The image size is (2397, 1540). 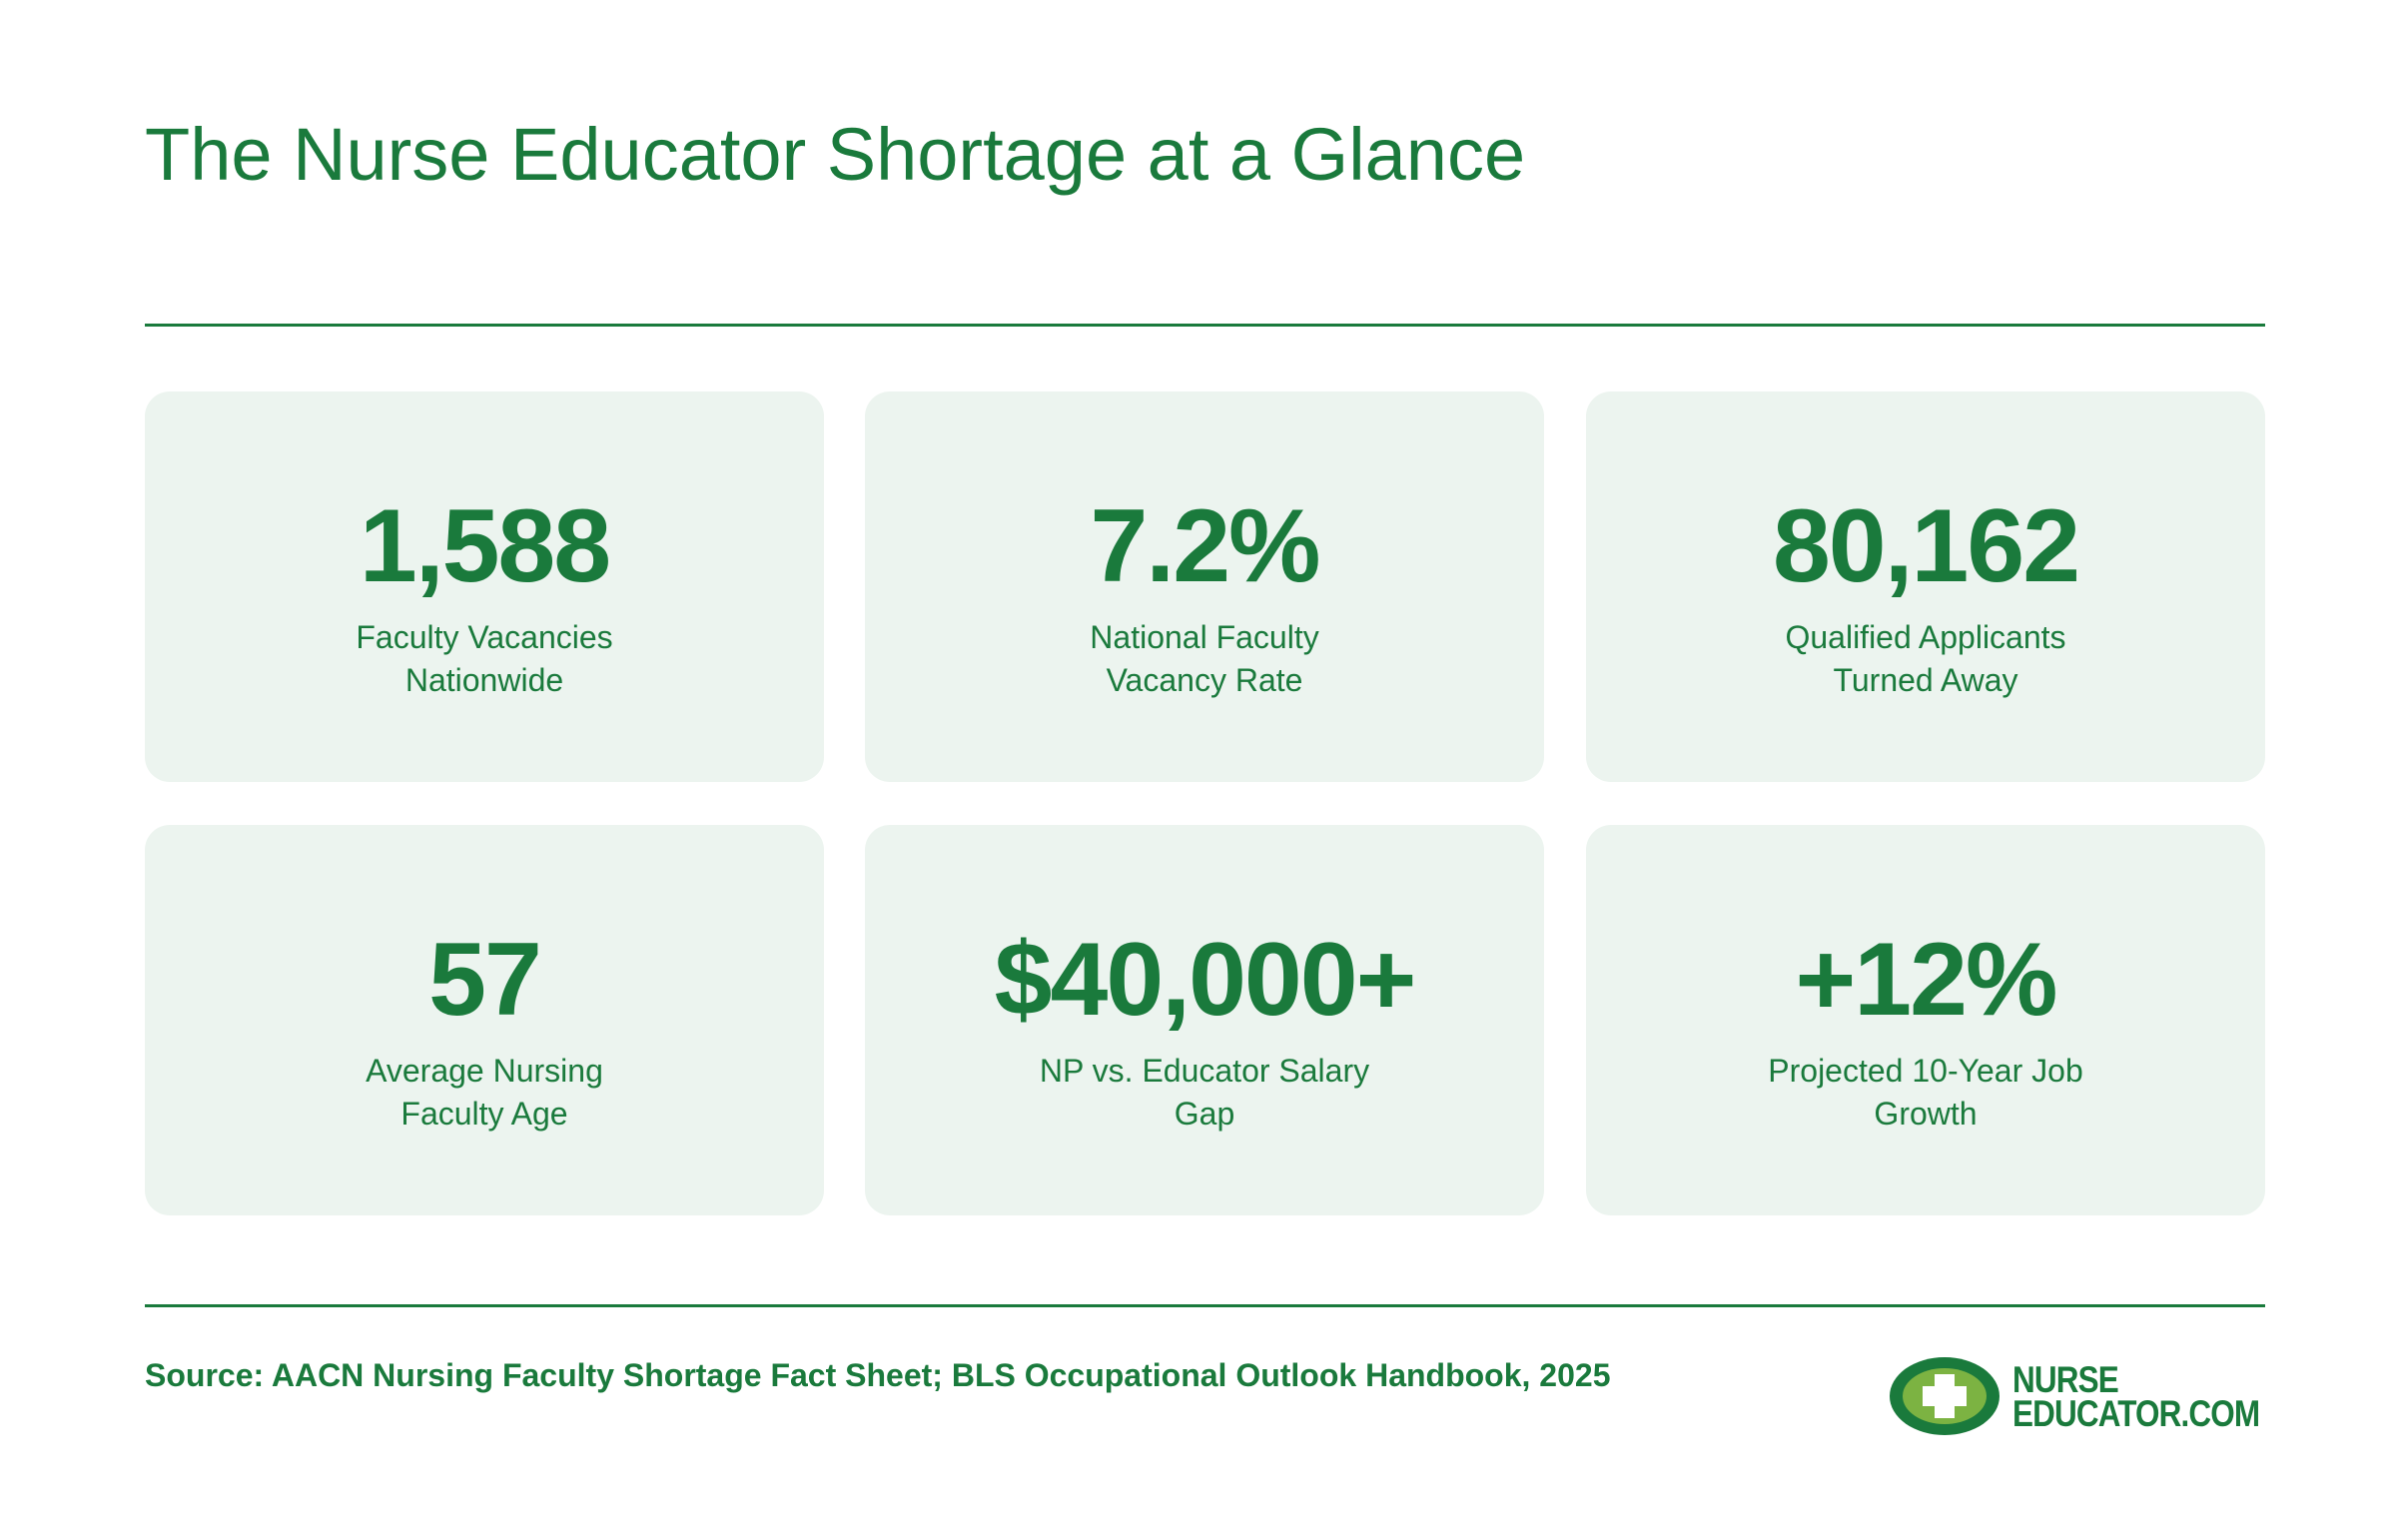 What do you see at coordinates (485, 980) in the screenshot?
I see `stat-value: 57` at bounding box center [485, 980].